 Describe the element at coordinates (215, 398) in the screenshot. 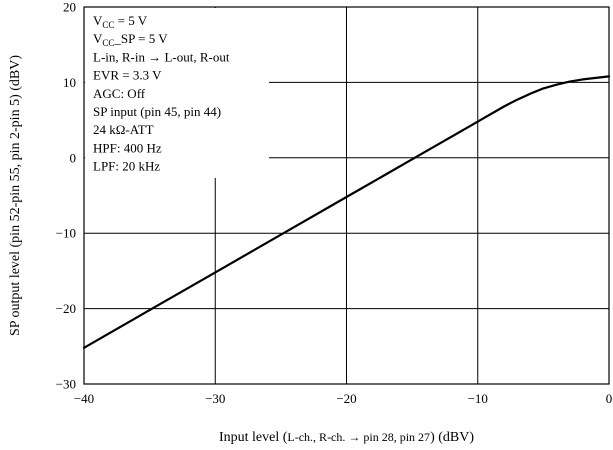

I see `x-tick-label: −30` at that location.